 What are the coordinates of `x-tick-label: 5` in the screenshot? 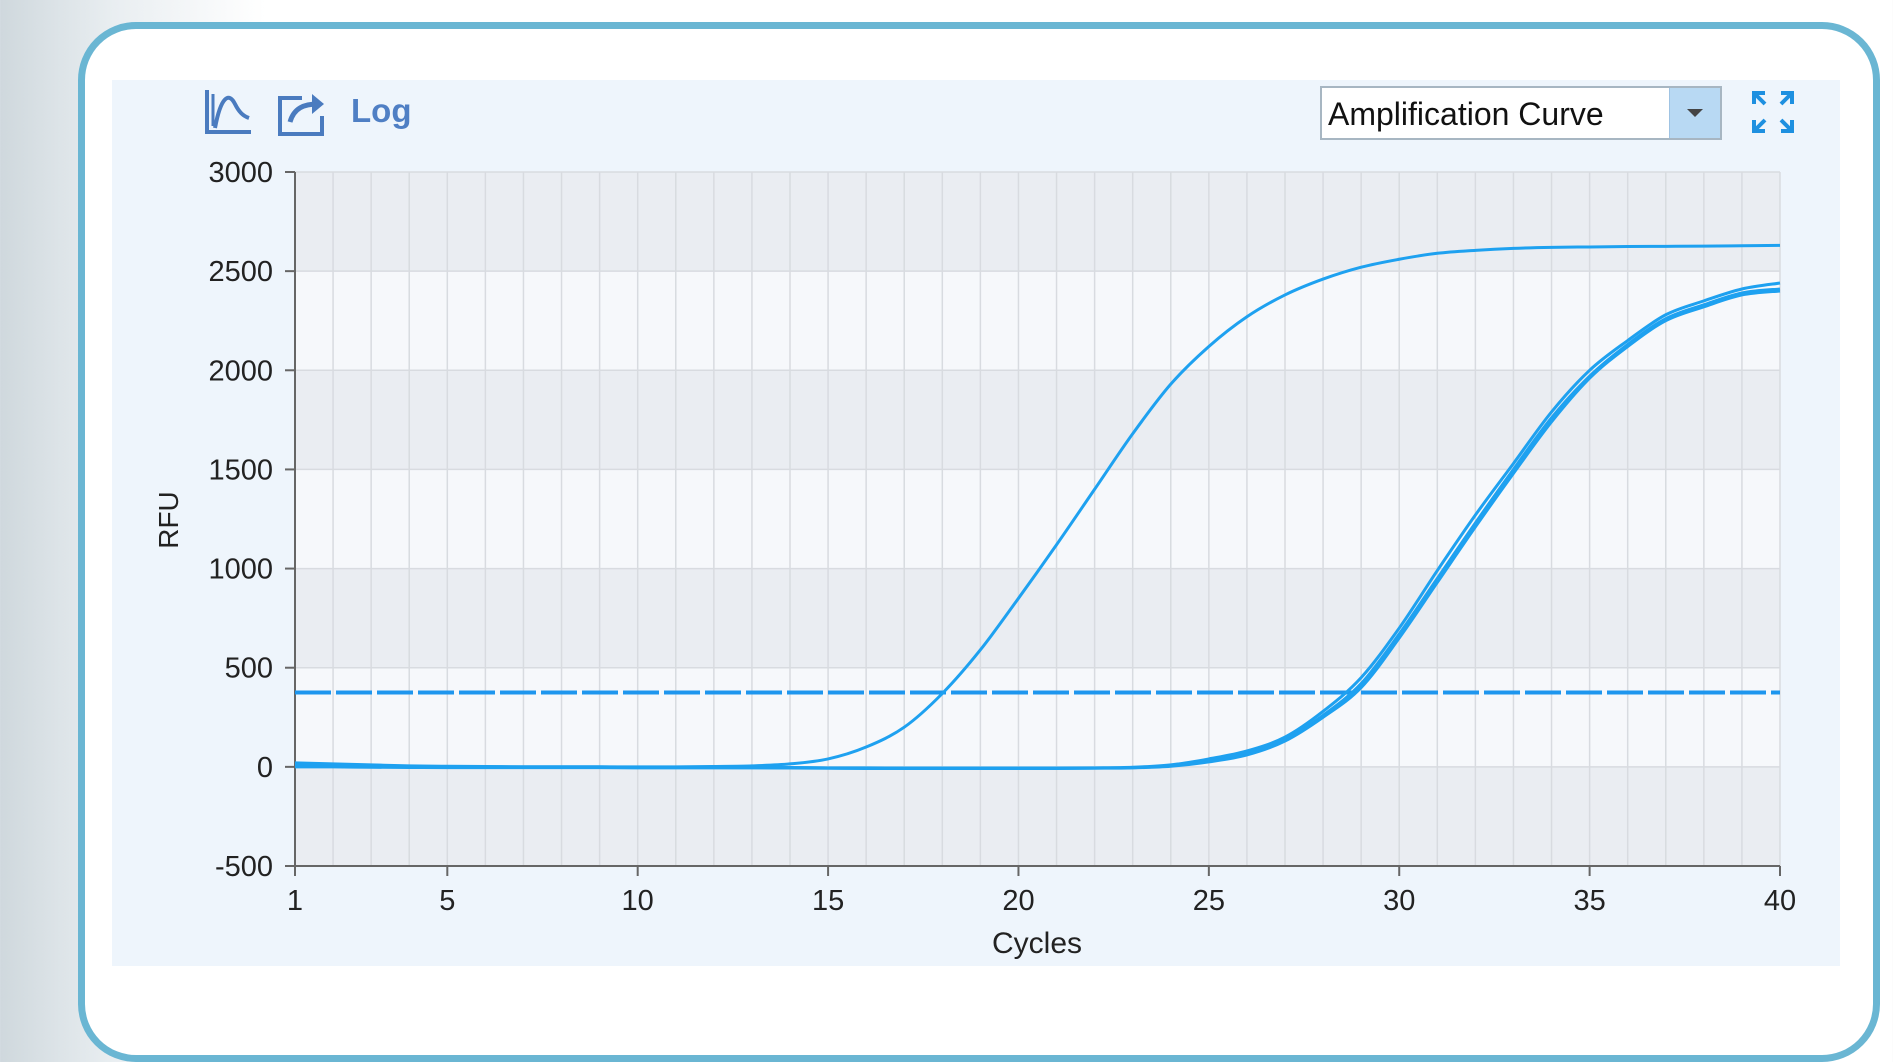 It's located at (447, 901).